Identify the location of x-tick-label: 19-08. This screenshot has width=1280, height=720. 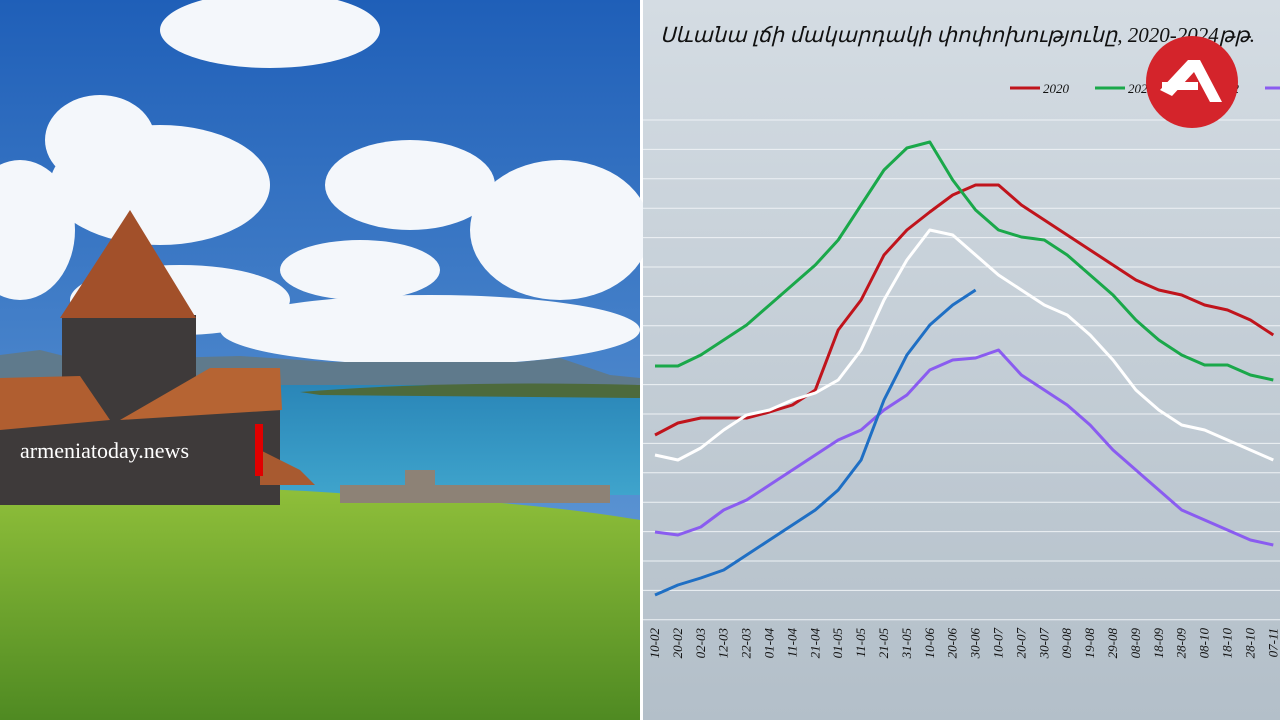
(1089, 643).